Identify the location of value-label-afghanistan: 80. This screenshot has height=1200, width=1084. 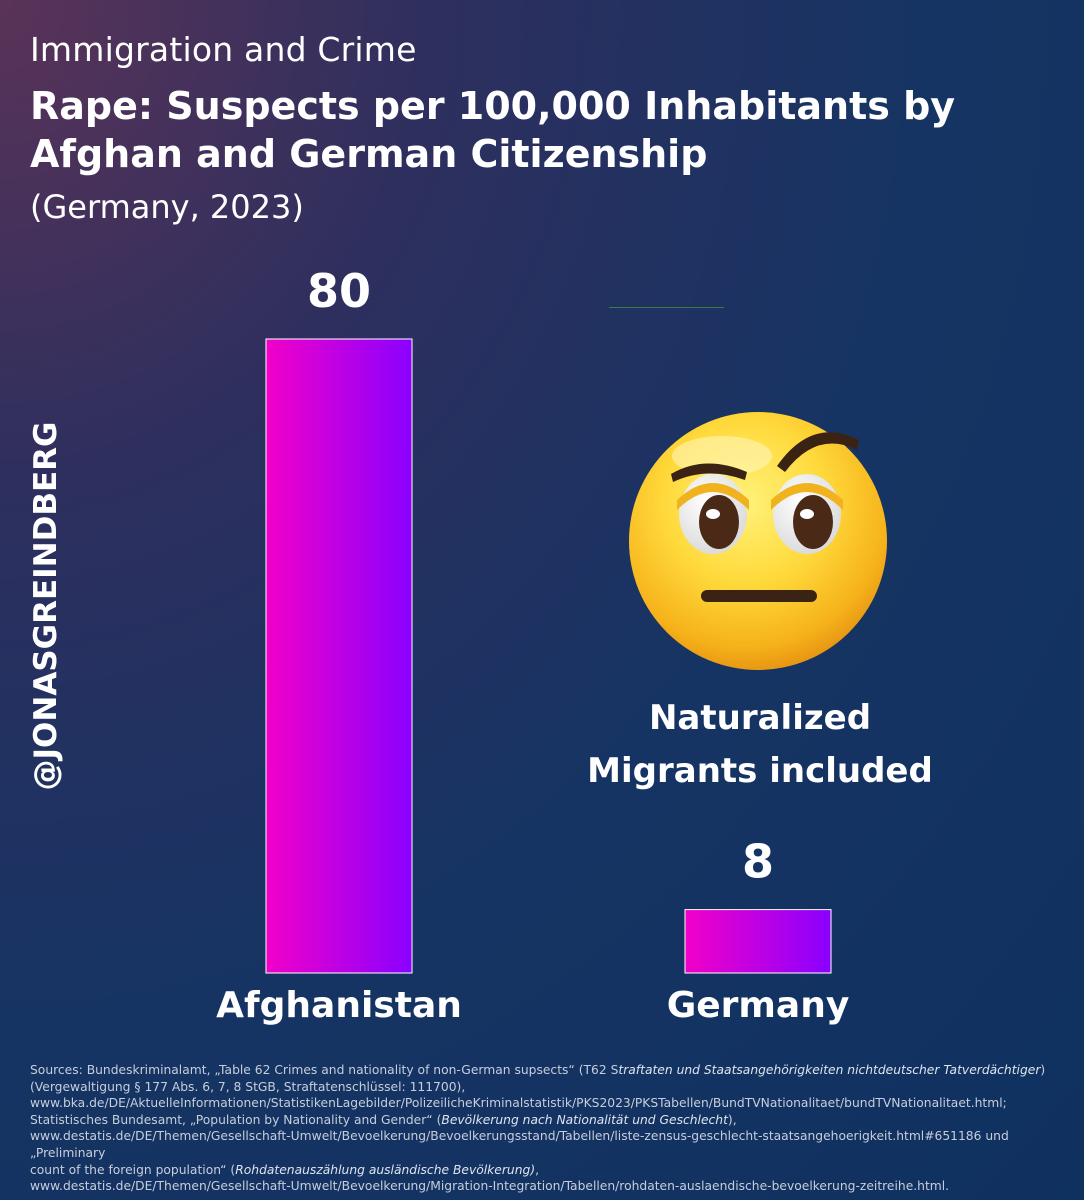
(339, 291).